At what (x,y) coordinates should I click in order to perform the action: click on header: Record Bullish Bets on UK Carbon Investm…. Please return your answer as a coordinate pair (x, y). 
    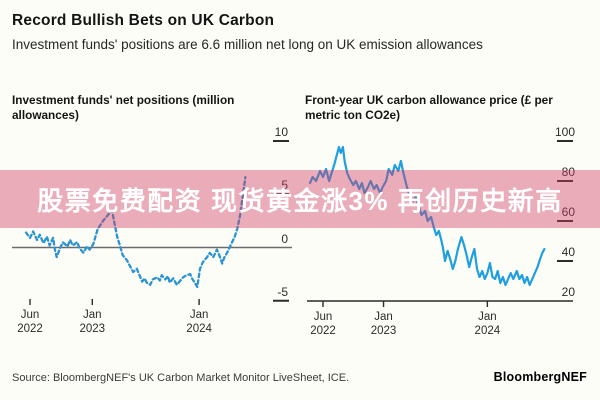
    Looking at the image, I should click on (264, 33).